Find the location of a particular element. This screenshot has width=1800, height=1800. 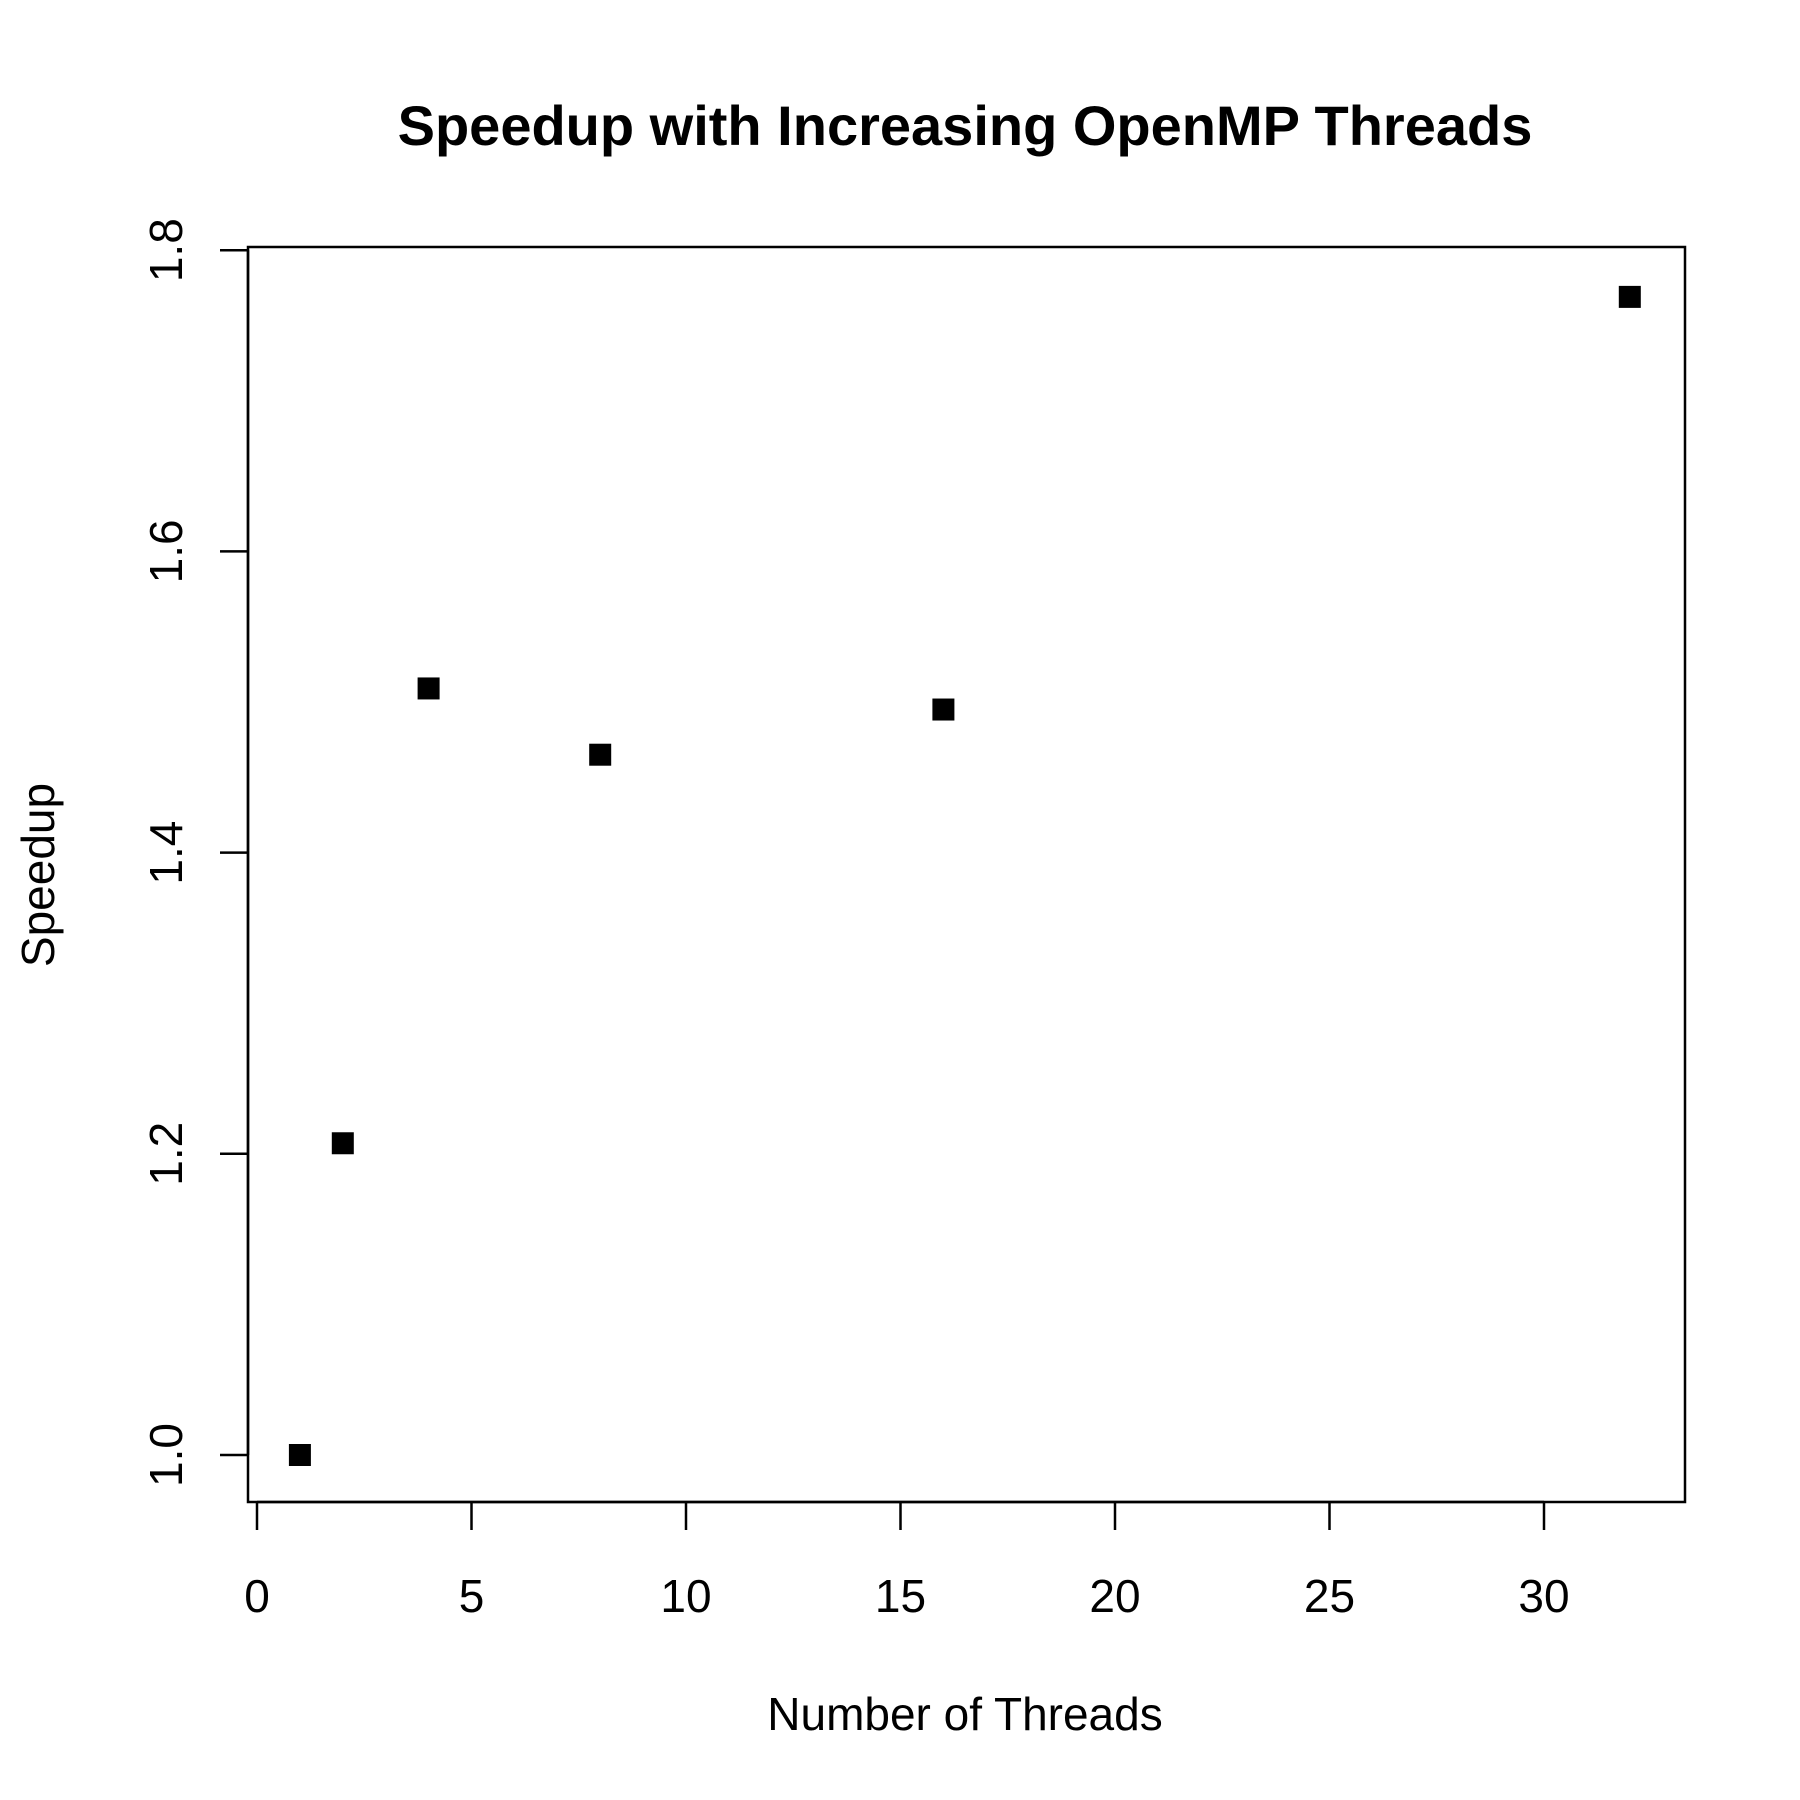

y-tick-label: 1.4 is located at coordinates (166, 853).